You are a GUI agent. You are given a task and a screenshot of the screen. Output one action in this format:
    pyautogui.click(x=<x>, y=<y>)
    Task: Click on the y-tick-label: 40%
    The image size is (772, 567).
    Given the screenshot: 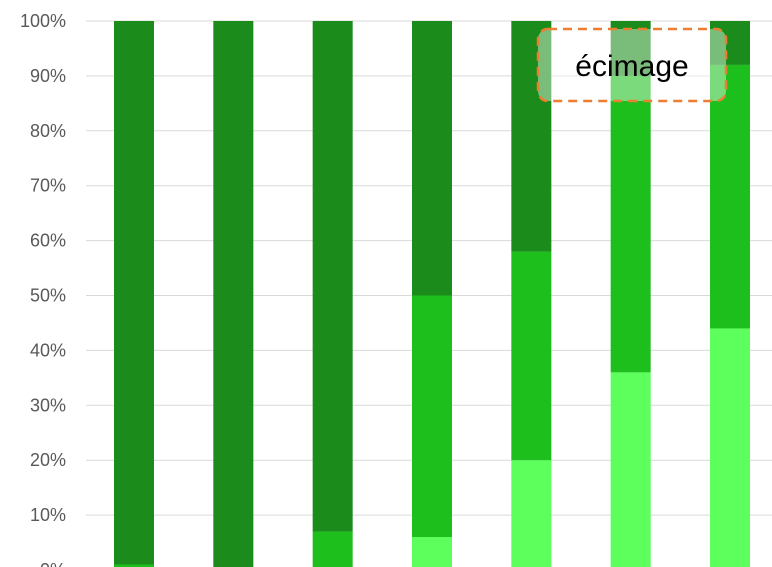 What is the action you would take?
    pyautogui.click(x=48, y=350)
    